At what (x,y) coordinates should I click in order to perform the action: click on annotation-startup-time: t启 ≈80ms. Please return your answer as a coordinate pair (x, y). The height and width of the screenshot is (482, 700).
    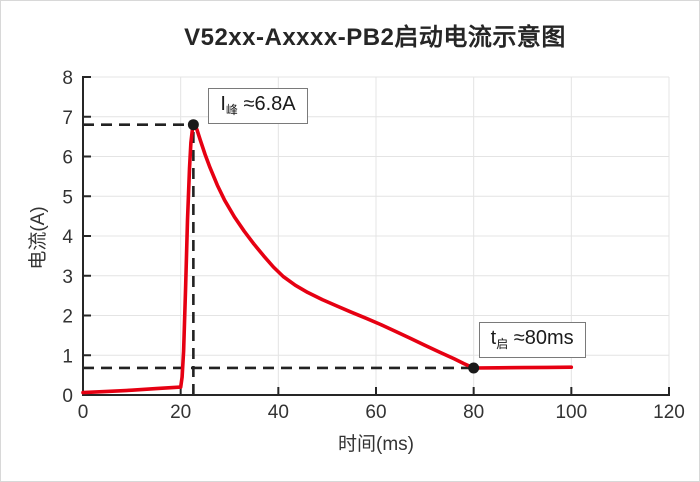
    Looking at the image, I should click on (532, 339).